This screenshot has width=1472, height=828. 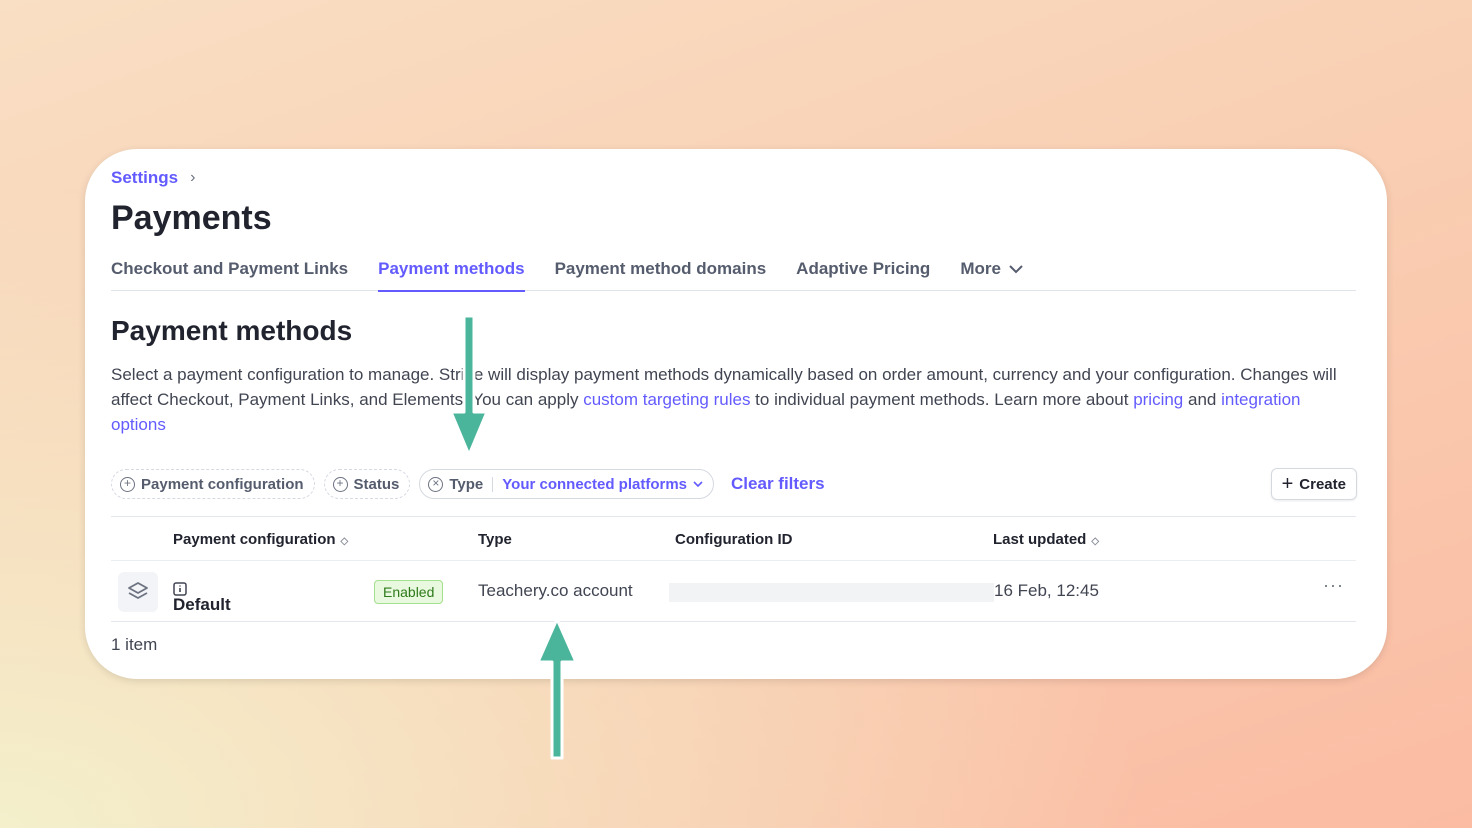 What do you see at coordinates (1333, 585) in the screenshot?
I see `more-actions-icon: ···` at bounding box center [1333, 585].